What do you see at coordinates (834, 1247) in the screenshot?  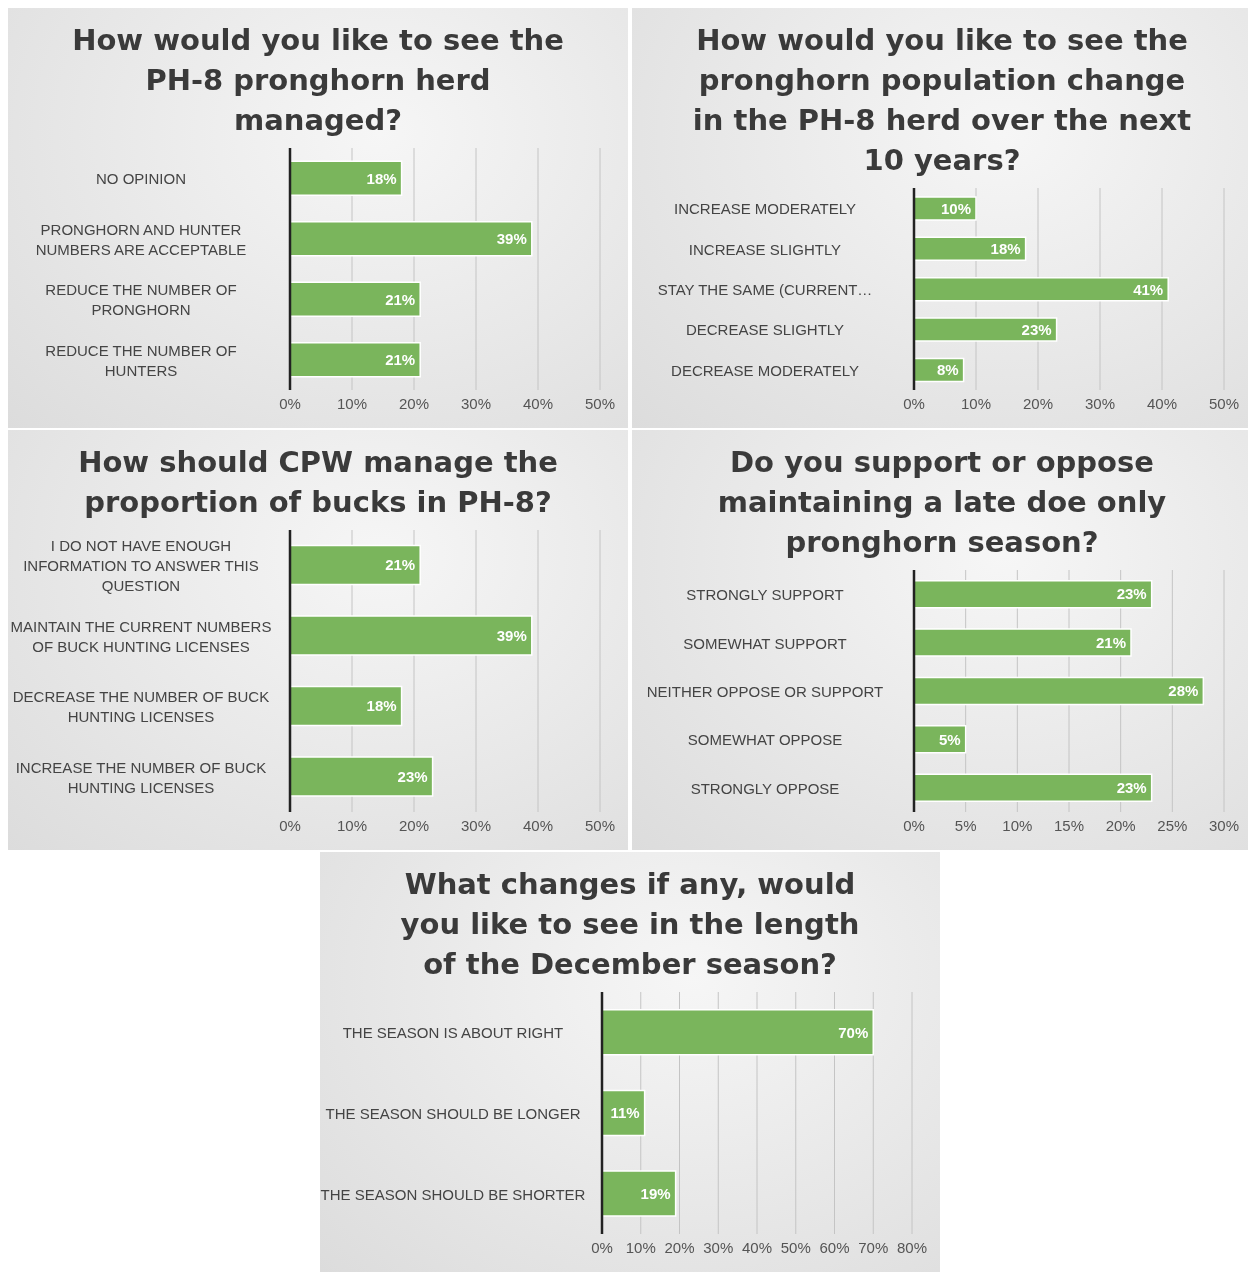 I see `x-tick-label: 60%` at bounding box center [834, 1247].